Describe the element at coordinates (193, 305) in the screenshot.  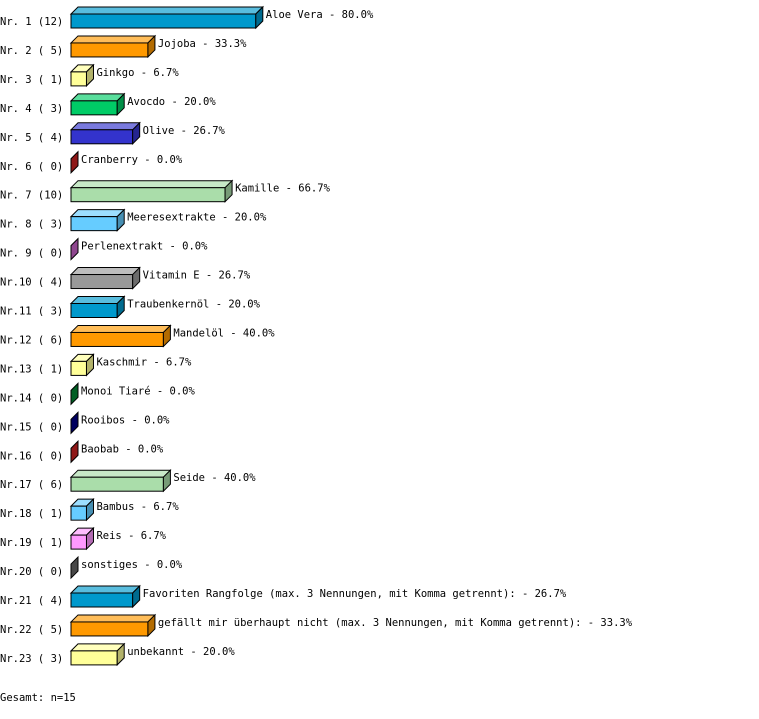
I see `data-label: Traubenkernöl - 20.0%` at that location.